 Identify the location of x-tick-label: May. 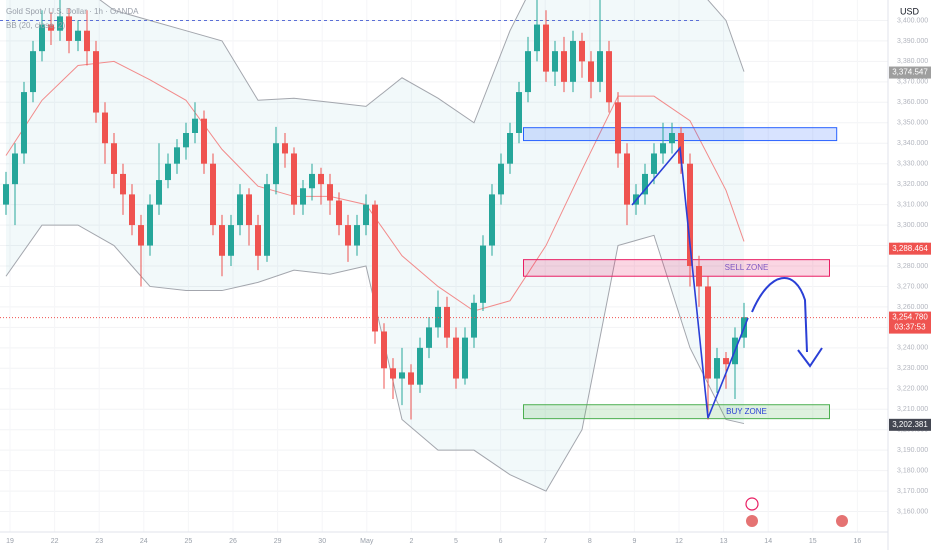
(367, 541).